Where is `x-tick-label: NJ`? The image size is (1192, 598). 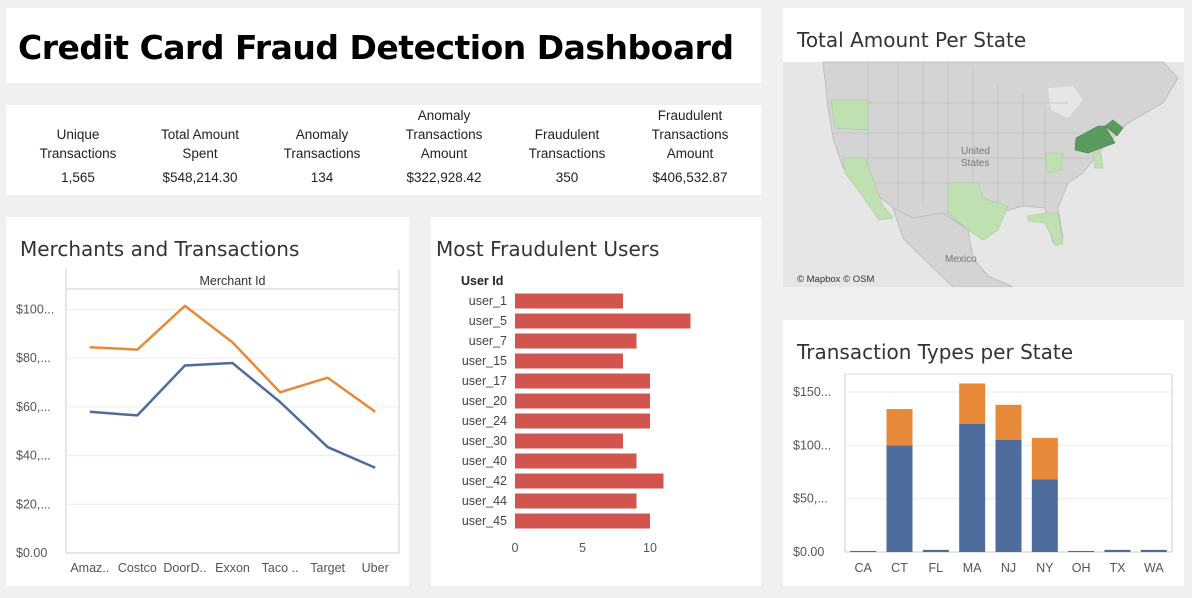
x-tick-label: NJ is located at coordinates (1008, 568).